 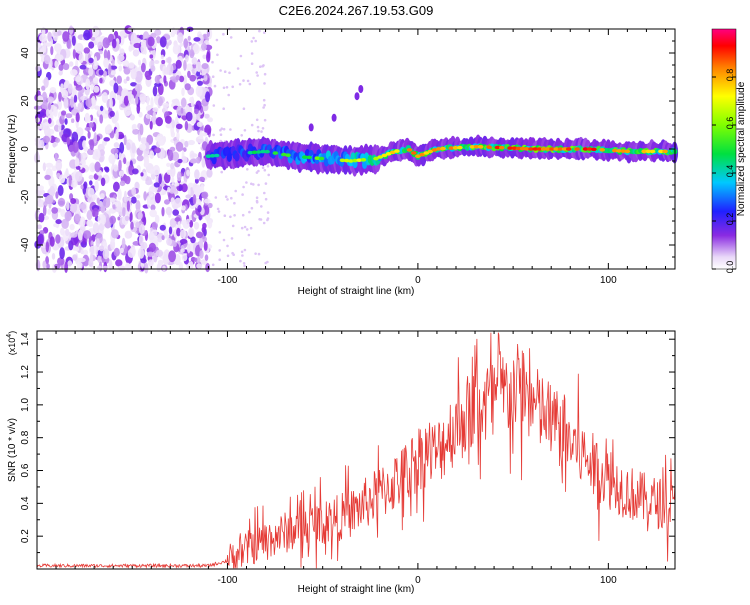 What do you see at coordinates (730, 267) in the screenshot?
I see `colorbar-tick-label: 0.0` at bounding box center [730, 267].